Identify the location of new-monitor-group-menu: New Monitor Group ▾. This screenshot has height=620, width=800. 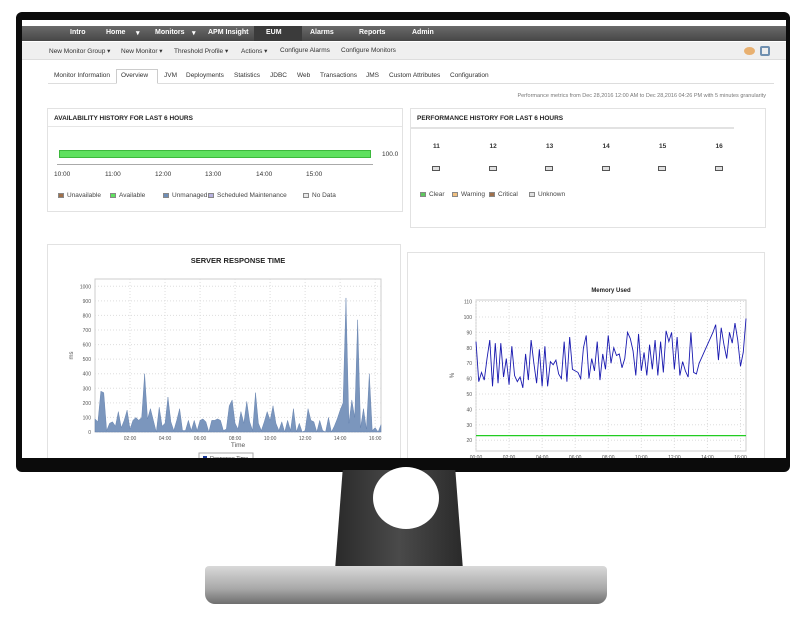
(80, 51).